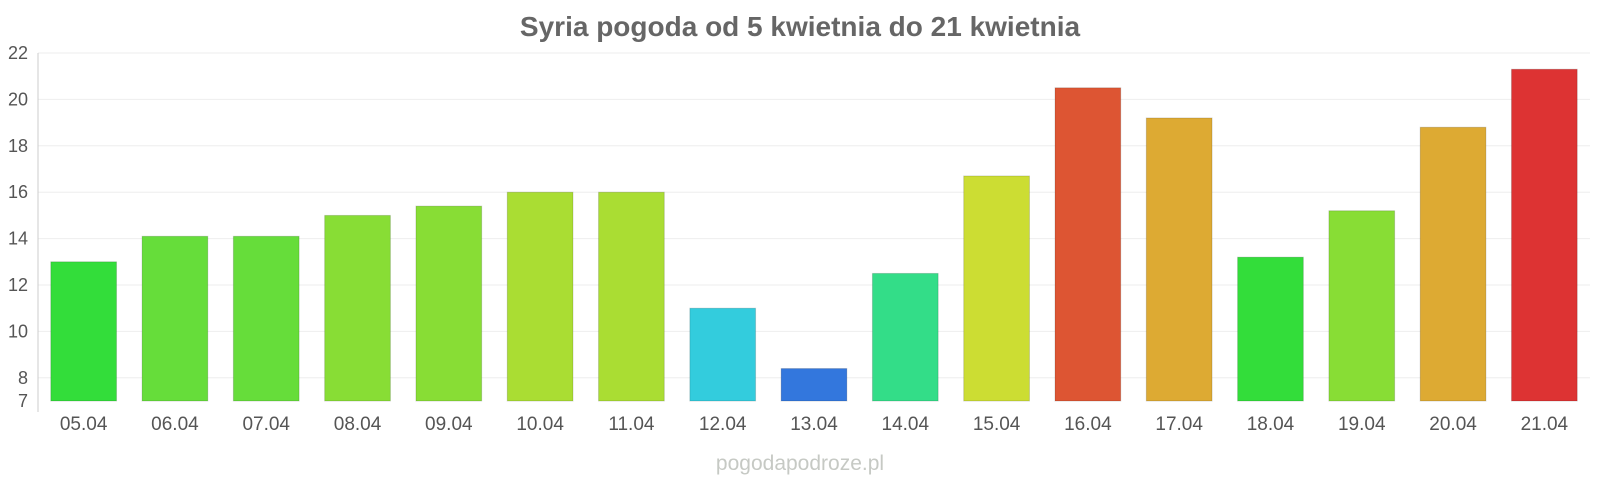  Describe the element at coordinates (1270, 329) in the screenshot. I see `bar-18.04` at that location.